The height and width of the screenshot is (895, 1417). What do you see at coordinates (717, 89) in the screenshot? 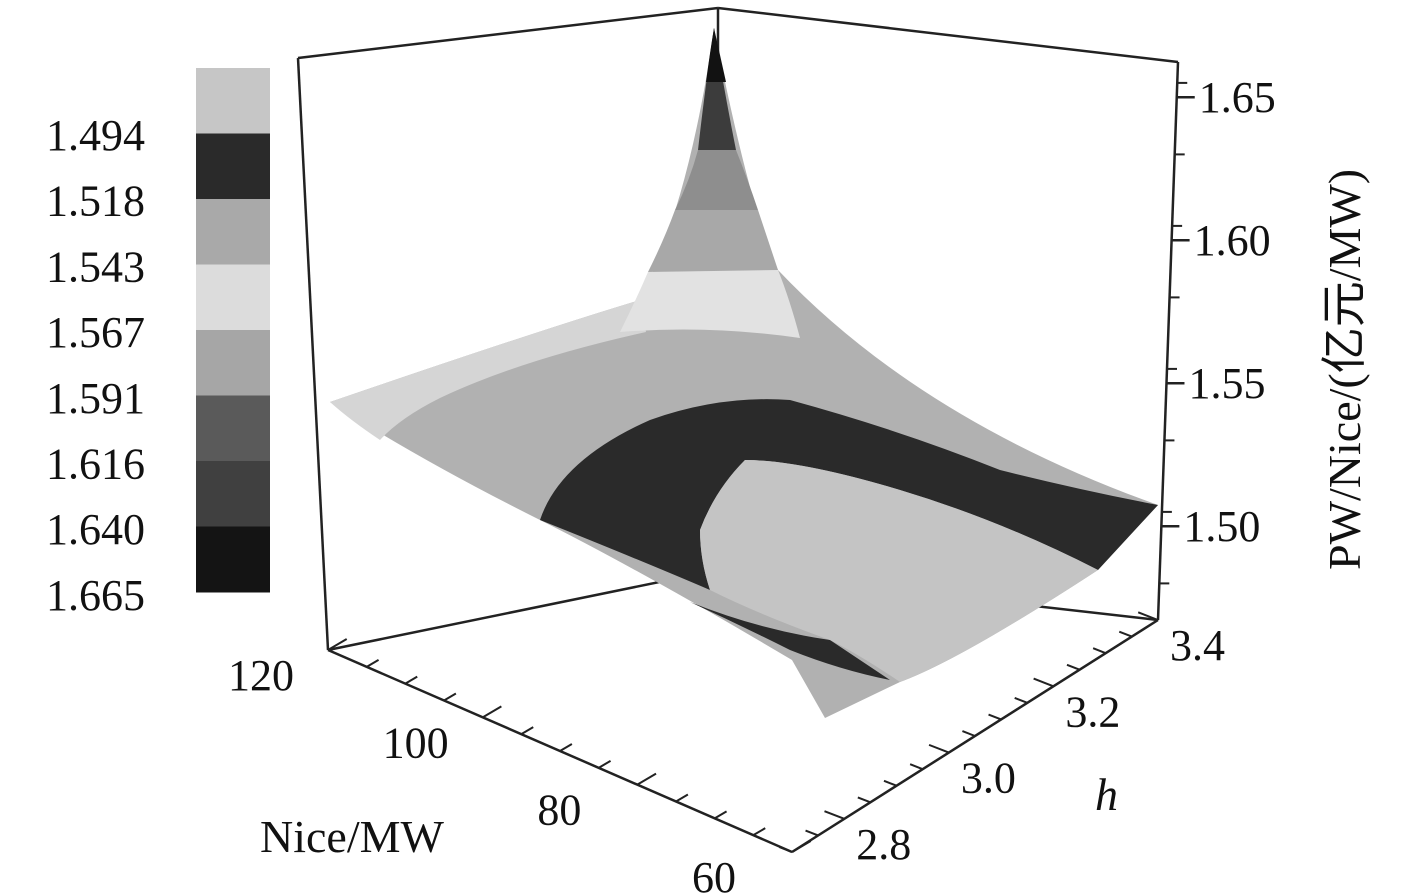
I see `surface-band-dark-peak` at bounding box center [717, 89].